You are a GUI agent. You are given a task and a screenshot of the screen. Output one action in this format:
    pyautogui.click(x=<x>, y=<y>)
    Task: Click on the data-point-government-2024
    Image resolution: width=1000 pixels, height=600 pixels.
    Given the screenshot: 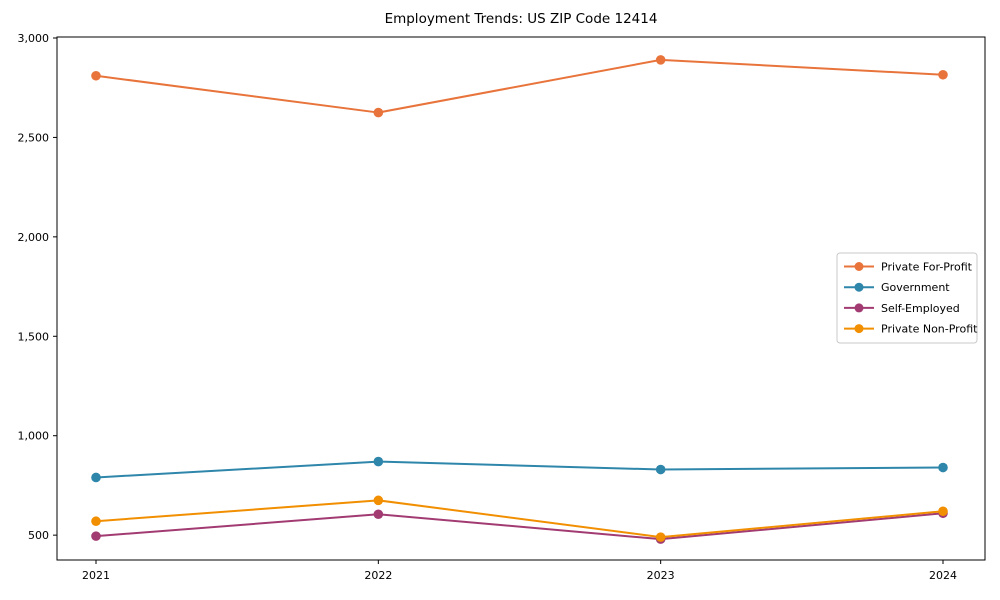 What is the action you would take?
    pyautogui.click(x=943, y=467)
    